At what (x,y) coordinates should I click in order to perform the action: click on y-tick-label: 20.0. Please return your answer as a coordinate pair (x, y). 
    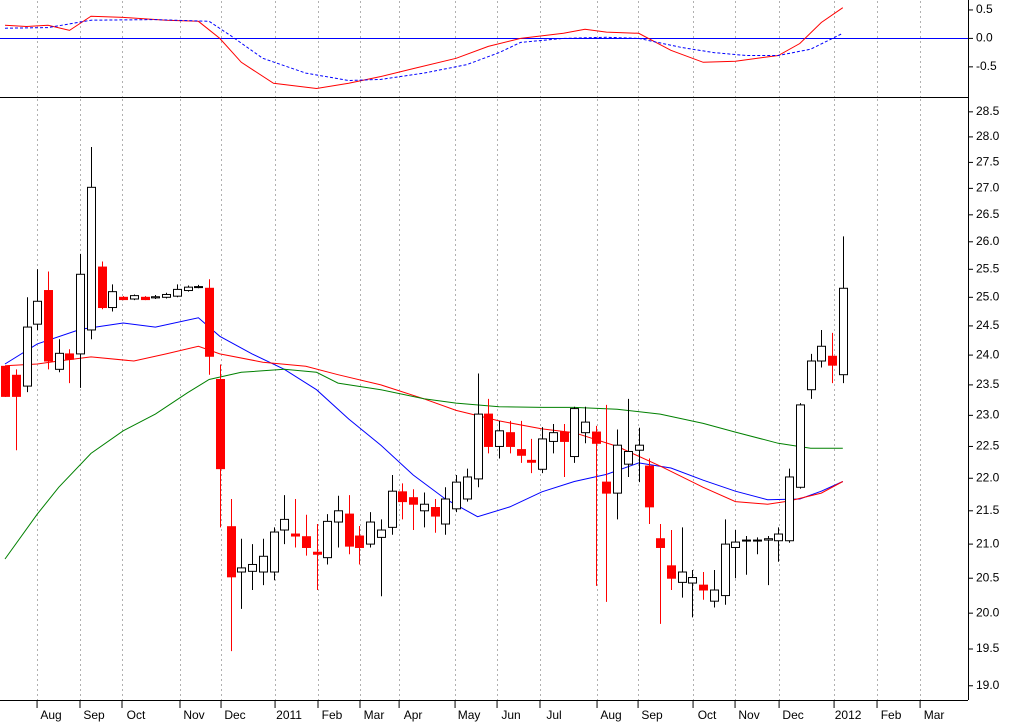
    Looking at the image, I should click on (988, 612).